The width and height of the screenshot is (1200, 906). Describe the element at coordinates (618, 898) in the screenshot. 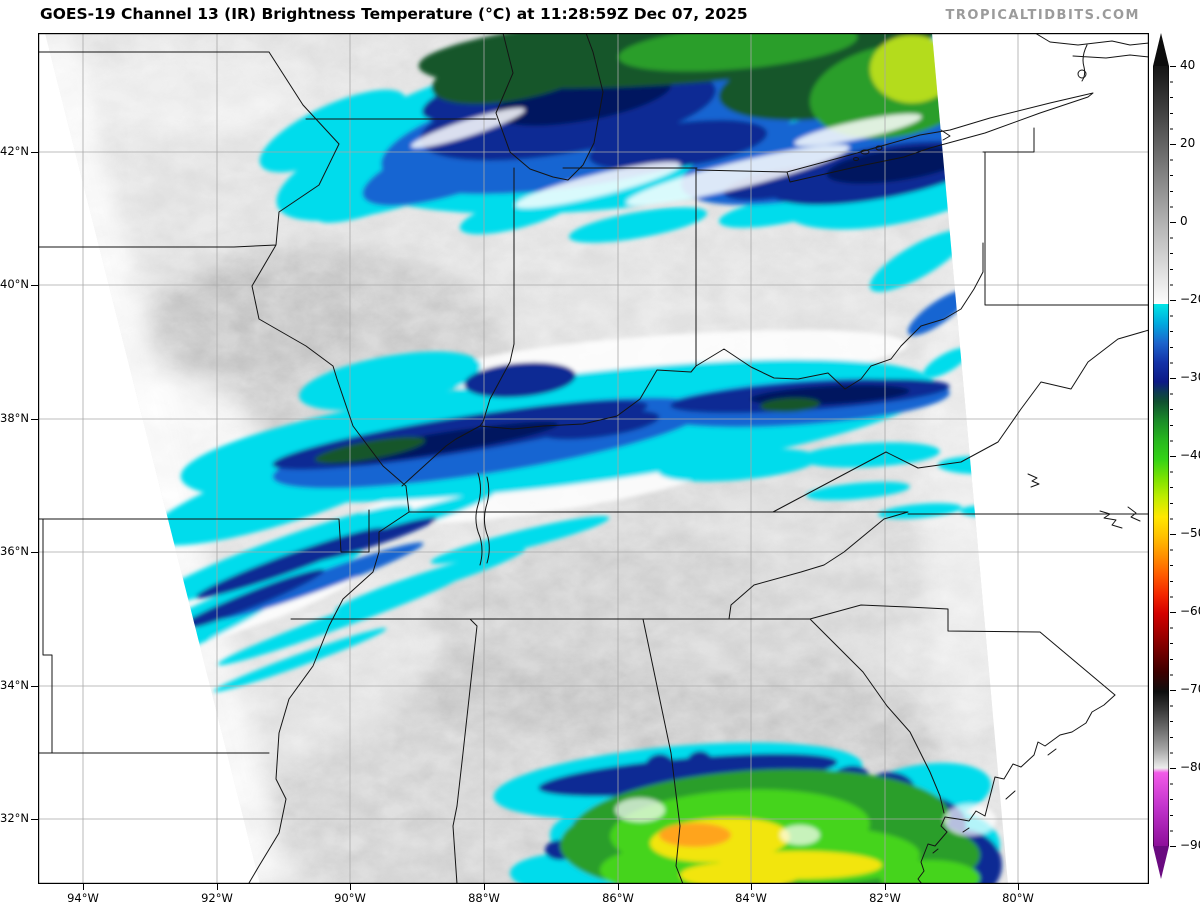

I see `lon-tick-label: 86°W` at that location.